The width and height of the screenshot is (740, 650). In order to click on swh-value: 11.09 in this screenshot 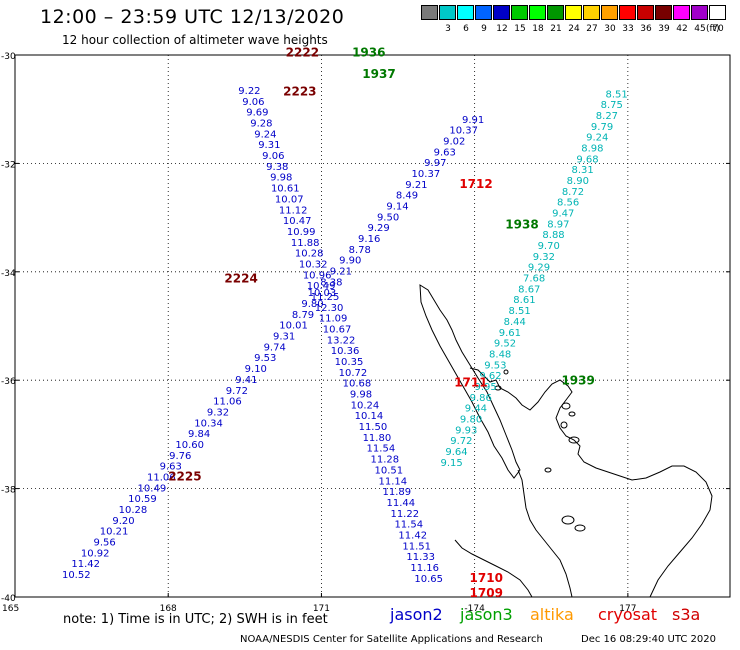, I will do `click(333, 319)`.